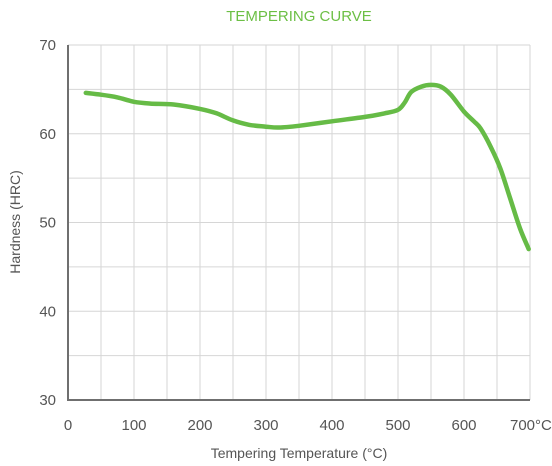  What do you see at coordinates (47, 134) in the screenshot?
I see `y-tick-label: 60` at bounding box center [47, 134].